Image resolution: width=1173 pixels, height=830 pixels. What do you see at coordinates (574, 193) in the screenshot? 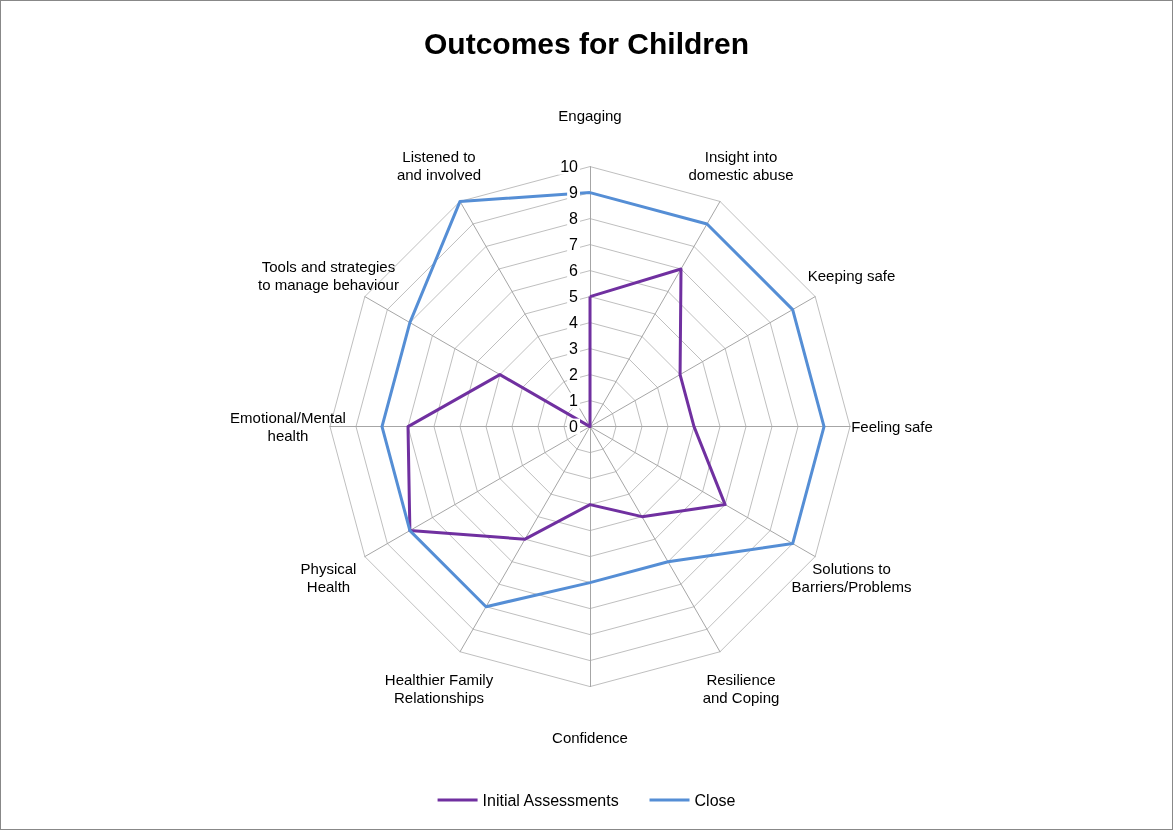
I see `y-tick-label: 9` at bounding box center [574, 193].